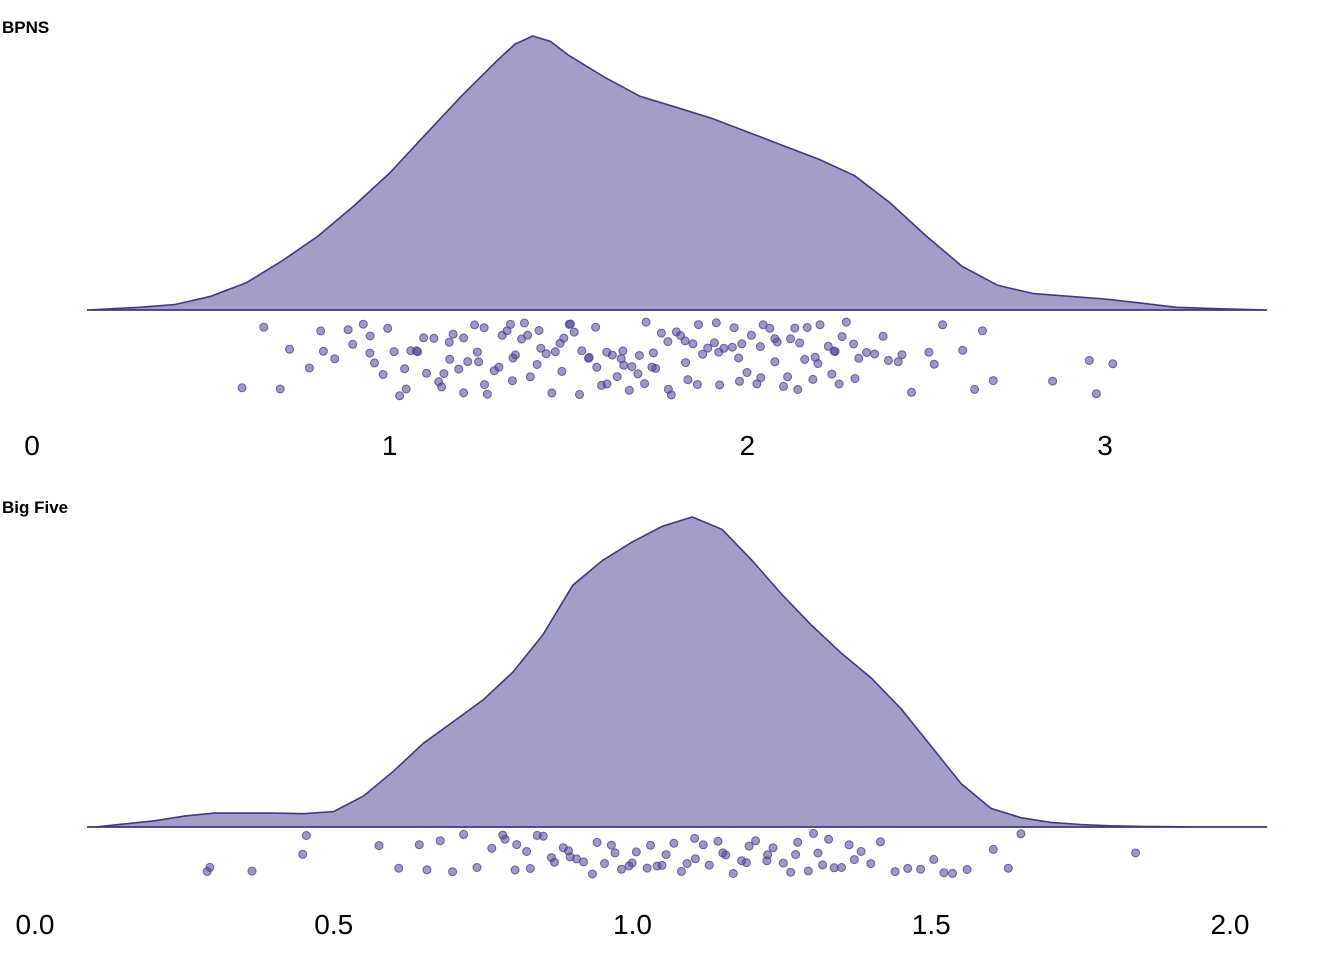 Image resolution: width=1344 pixels, height=960 pixels. I want to click on x-tick-label: 0, so click(32, 445).